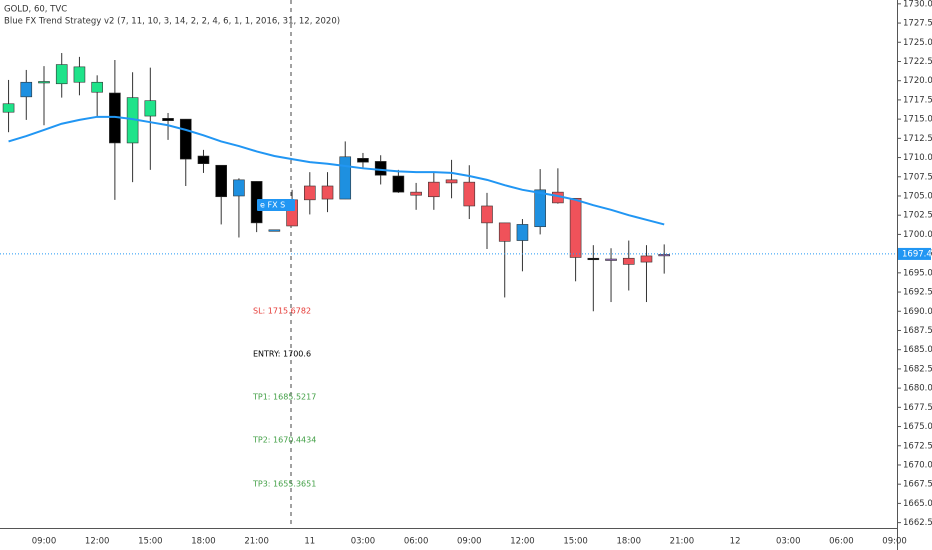 Image resolution: width=932 pixels, height=550 pixels. Describe the element at coordinates (336, 170) in the screenshot. I see `trend-line` at that location.